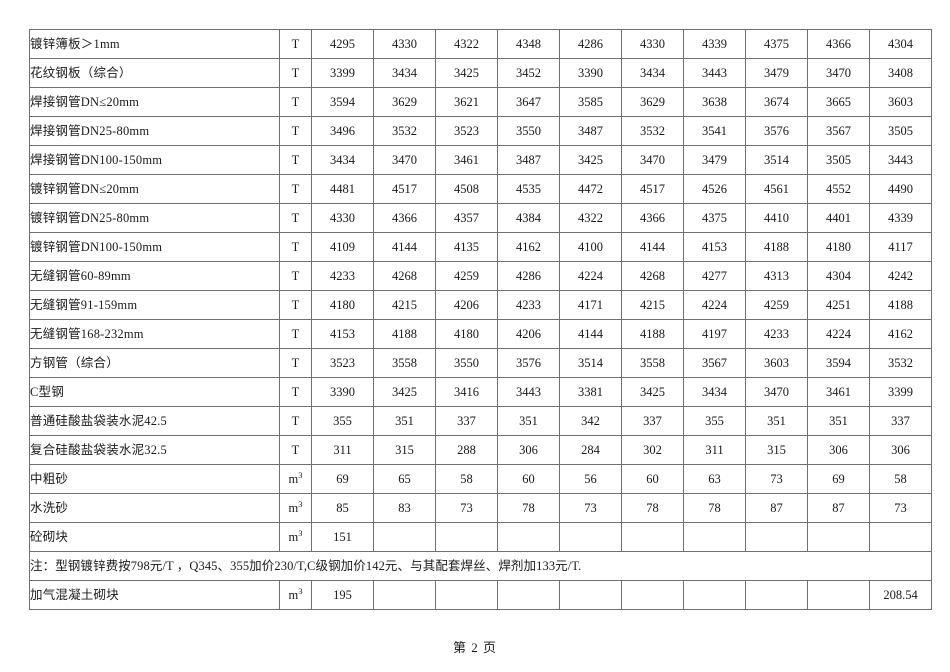 The width and height of the screenshot is (950, 672). Describe the element at coordinates (838, 276) in the screenshot. I see `price-cell-9: 4304` at that location.